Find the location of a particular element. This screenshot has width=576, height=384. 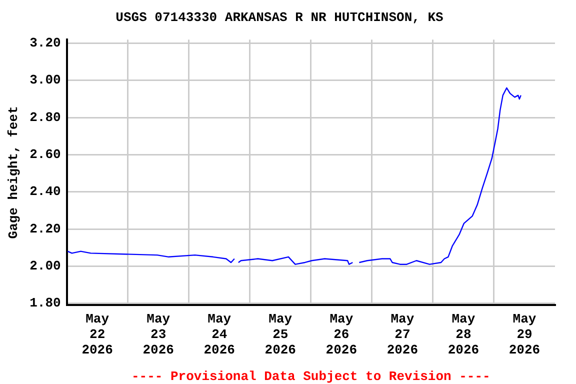

y-tick-label: 2.80 is located at coordinates (45, 117).